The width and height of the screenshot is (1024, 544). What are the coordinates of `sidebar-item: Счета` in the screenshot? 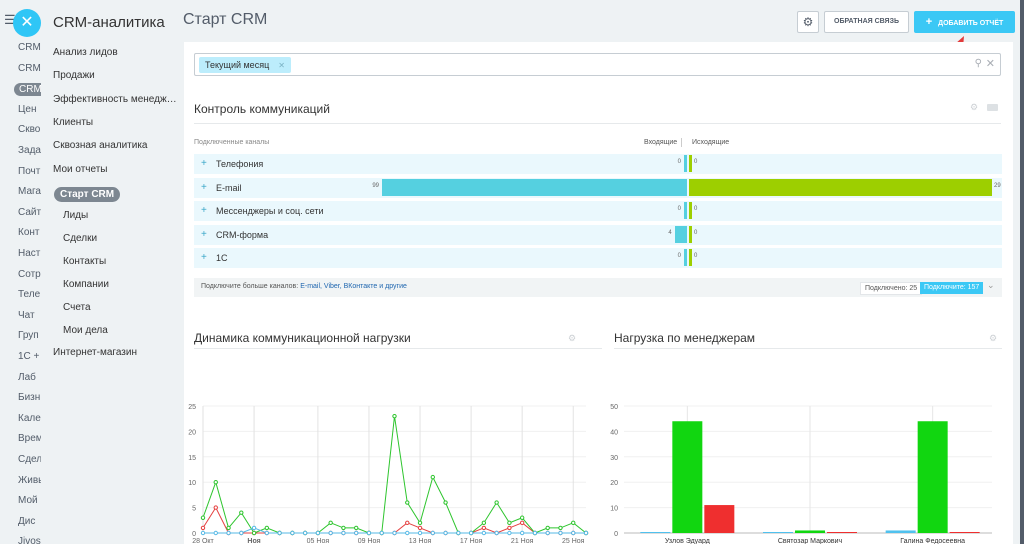 It's located at (77, 307).